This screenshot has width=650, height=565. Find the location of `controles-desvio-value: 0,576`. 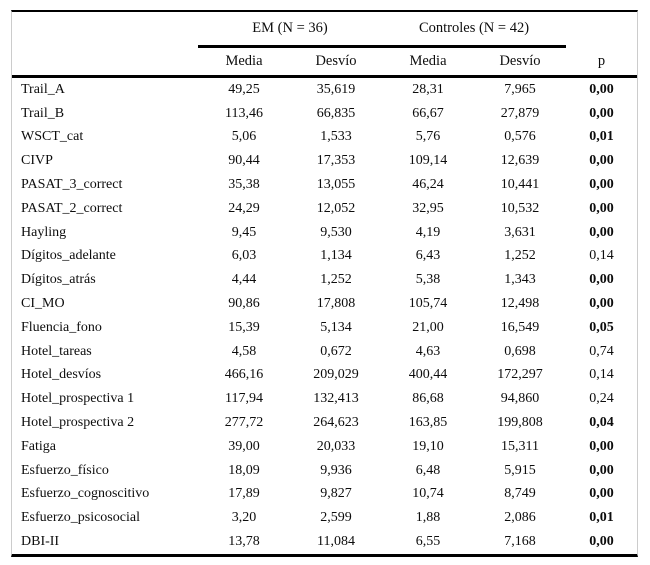

controles-desvio-value: 0,576 is located at coordinates (520, 137).